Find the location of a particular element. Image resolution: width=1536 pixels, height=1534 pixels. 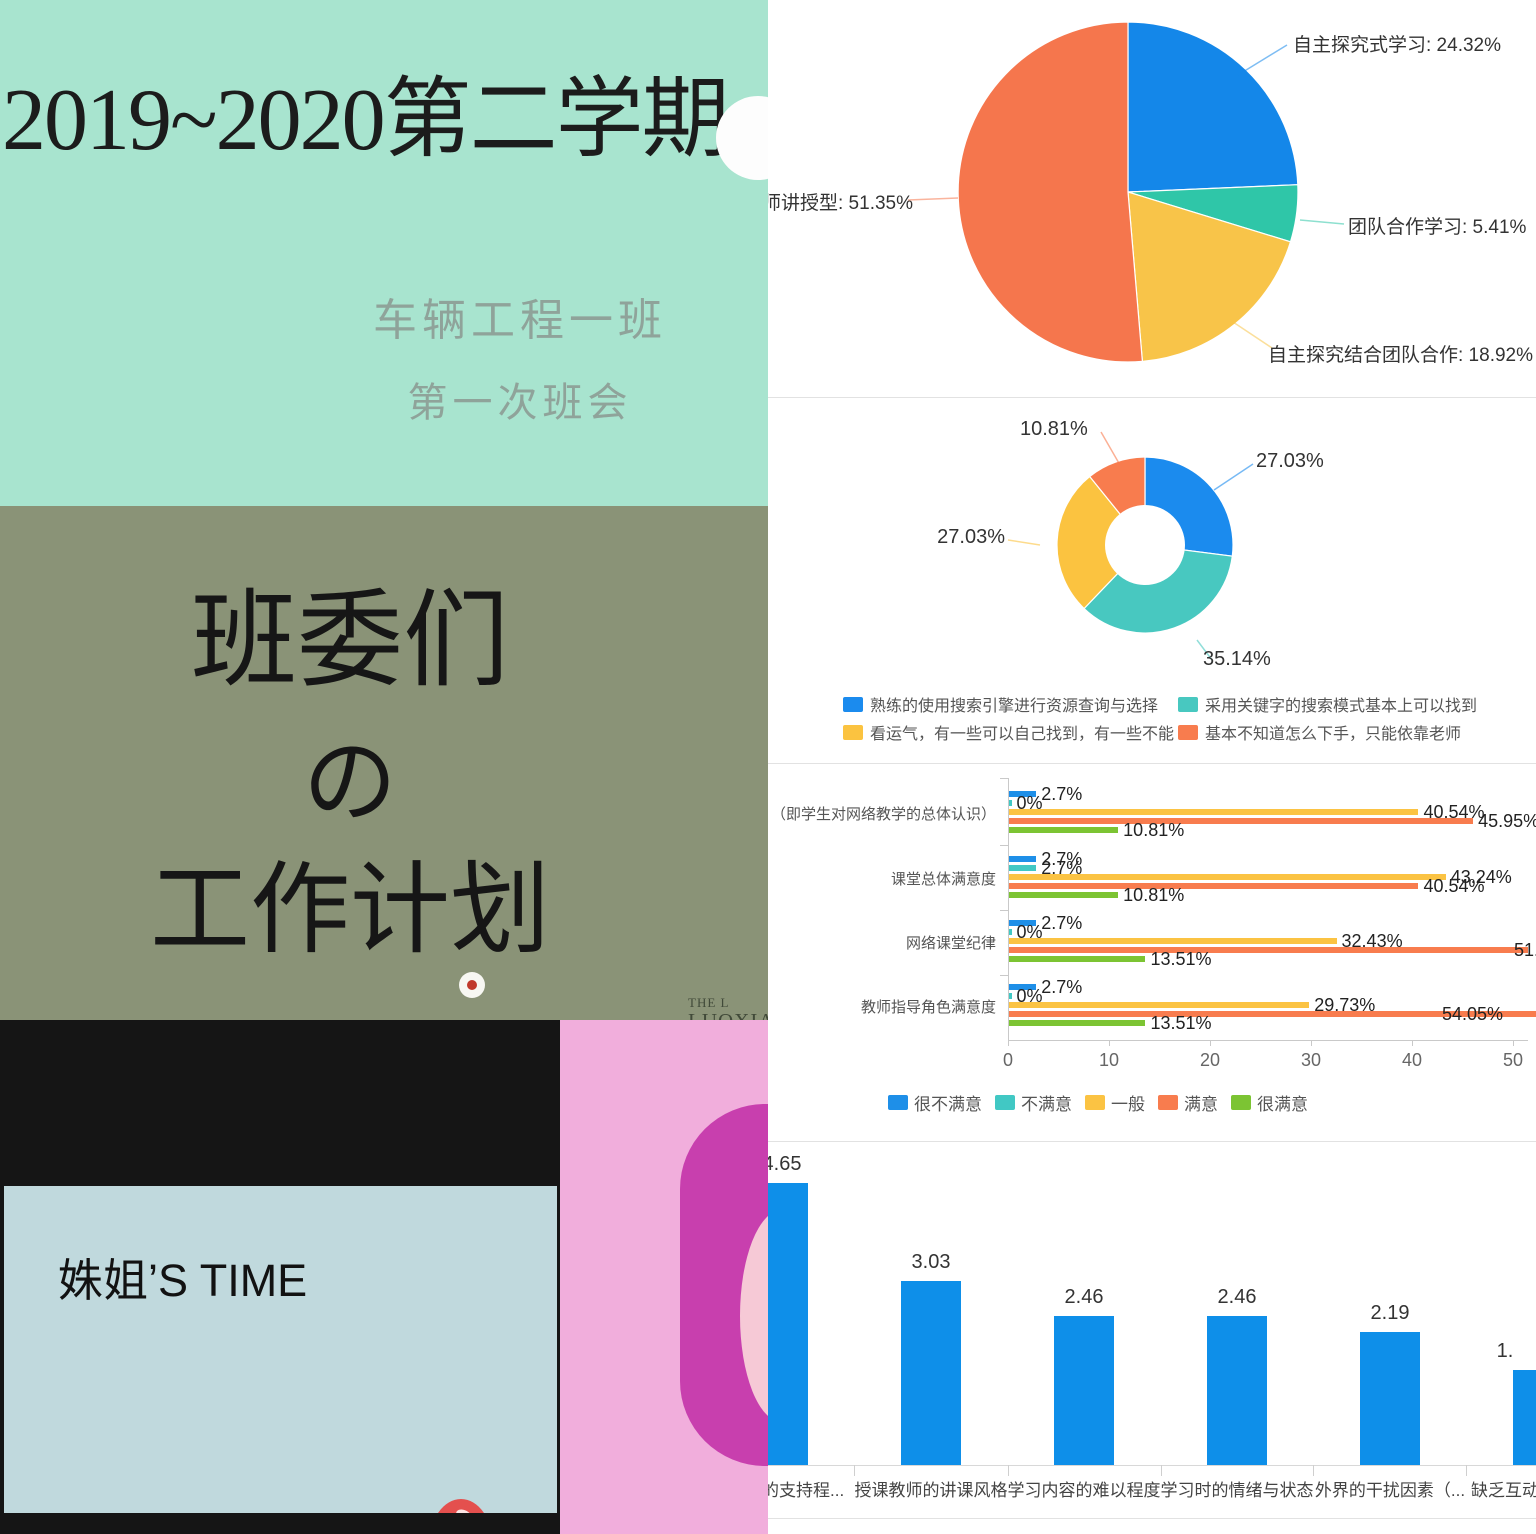

legend-item: 一般 is located at coordinates (1115, 1102).